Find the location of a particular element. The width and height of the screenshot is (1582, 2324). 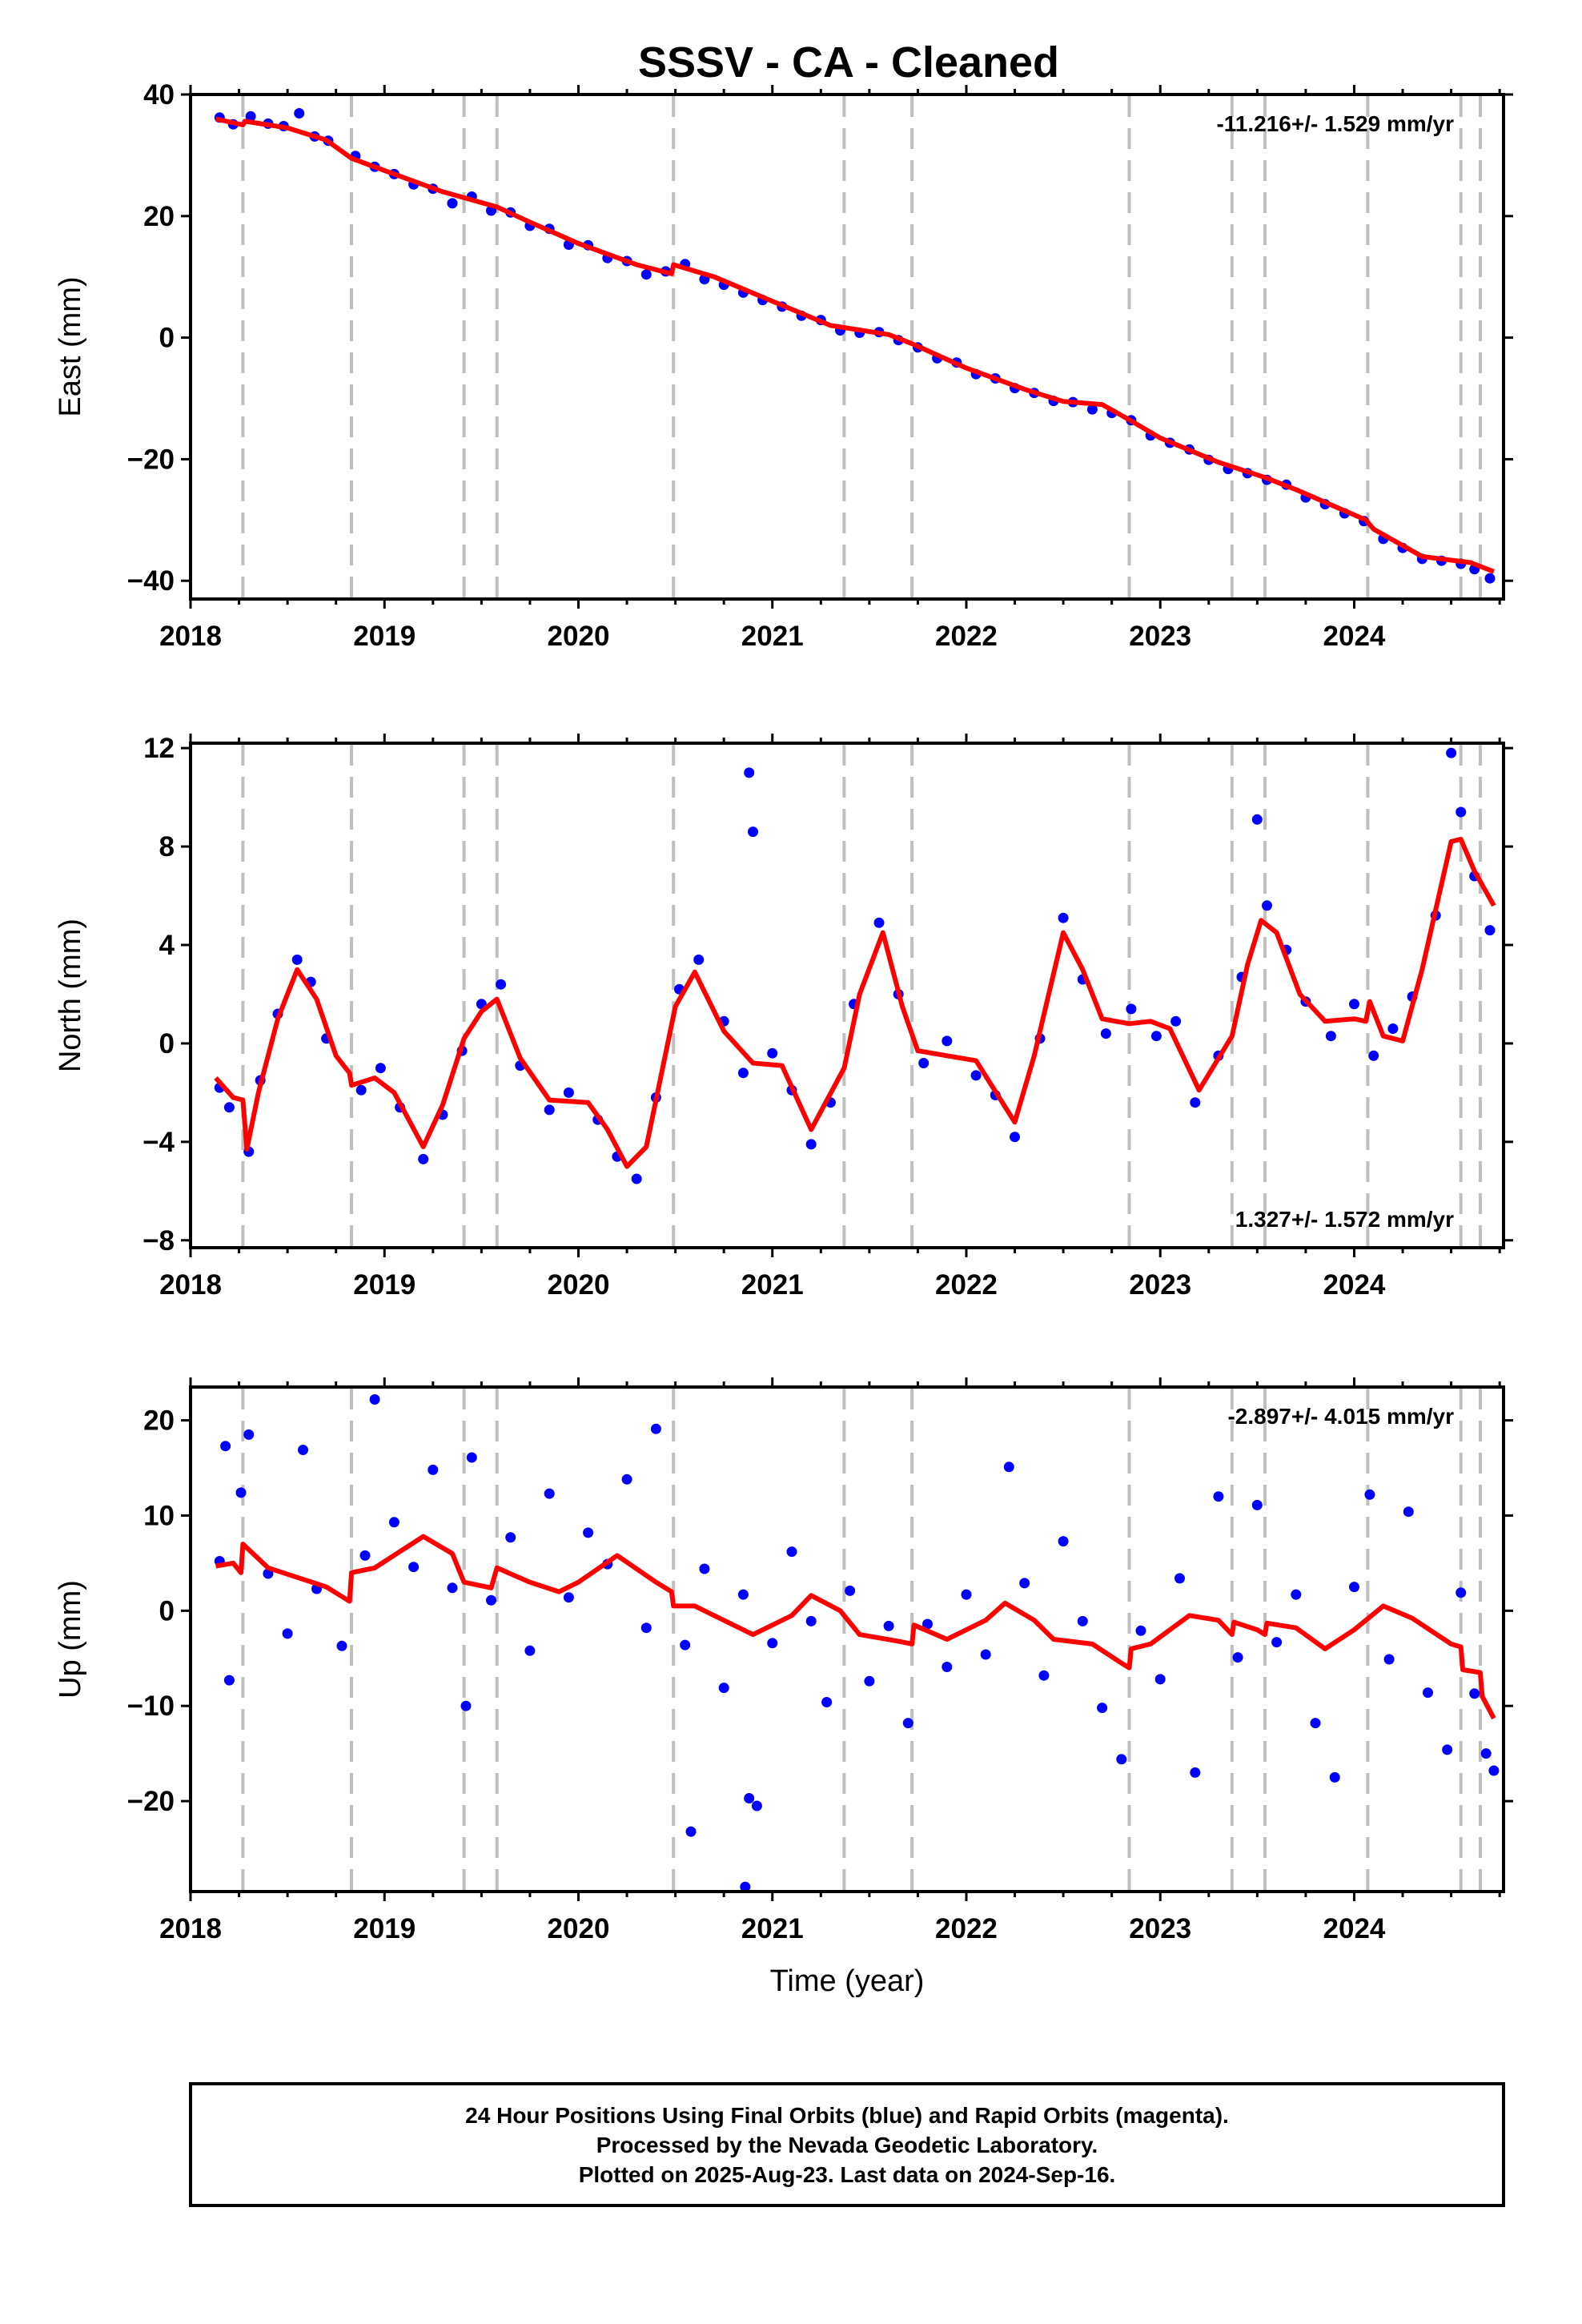

up-model-line is located at coordinates (855, 1627).